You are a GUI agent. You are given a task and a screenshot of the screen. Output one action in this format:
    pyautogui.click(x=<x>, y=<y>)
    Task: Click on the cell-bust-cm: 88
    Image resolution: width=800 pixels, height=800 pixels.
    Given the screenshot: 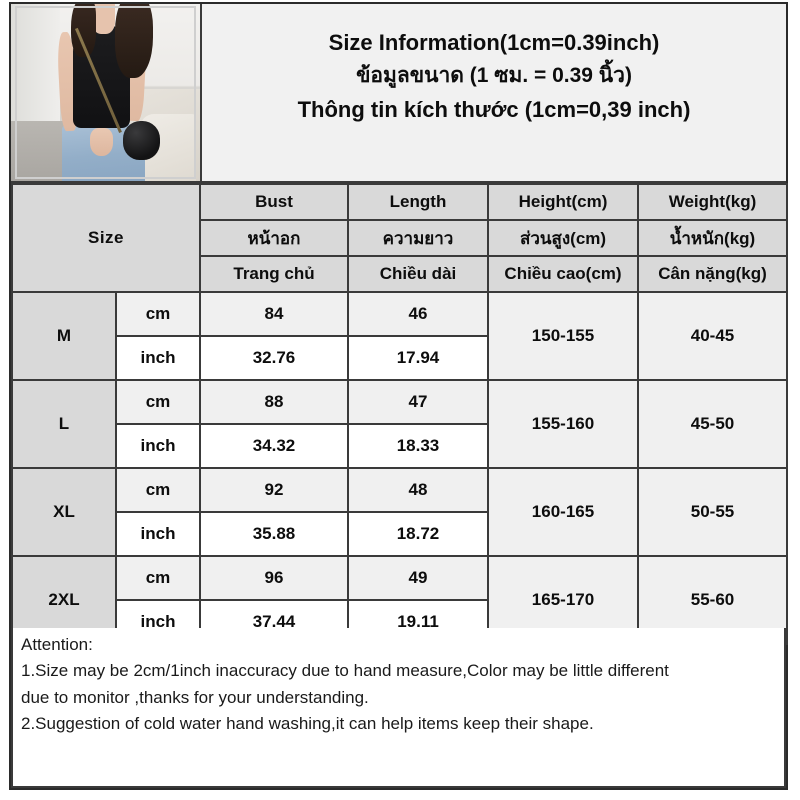 What is the action you would take?
    pyautogui.click(x=274, y=402)
    